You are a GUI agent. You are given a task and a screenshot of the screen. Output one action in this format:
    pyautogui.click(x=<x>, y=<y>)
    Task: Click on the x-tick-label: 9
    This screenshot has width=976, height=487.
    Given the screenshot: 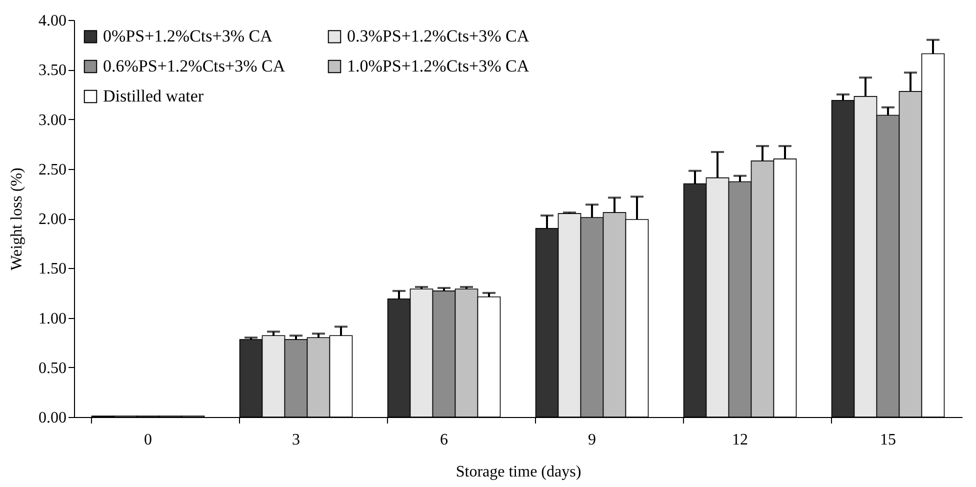 What is the action you would take?
    pyautogui.click(x=592, y=440)
    